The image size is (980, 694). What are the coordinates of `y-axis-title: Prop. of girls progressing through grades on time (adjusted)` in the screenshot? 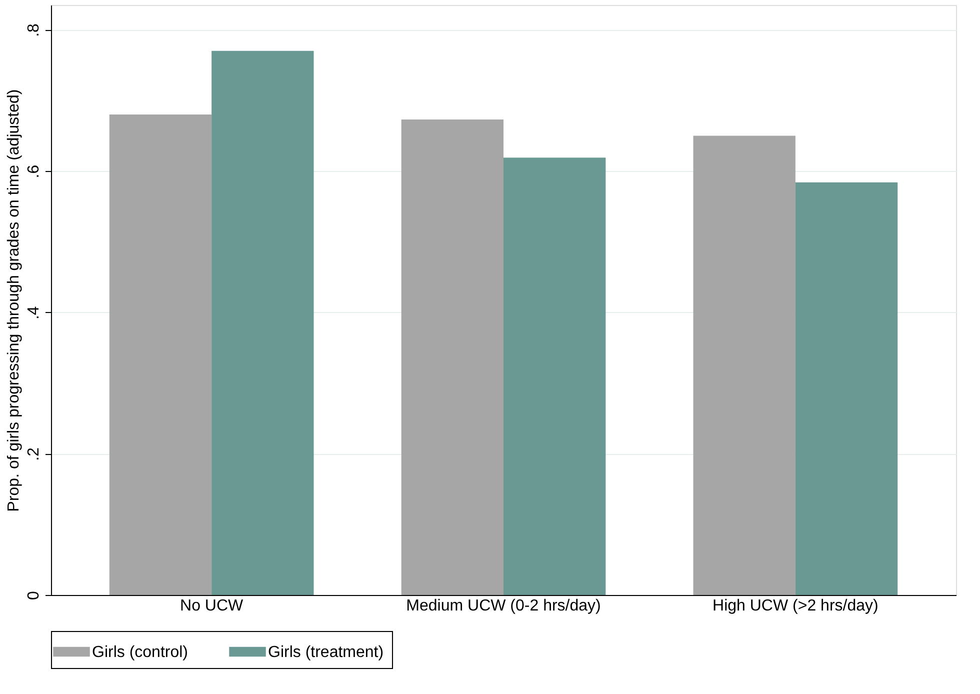 It's located at (14, 300).